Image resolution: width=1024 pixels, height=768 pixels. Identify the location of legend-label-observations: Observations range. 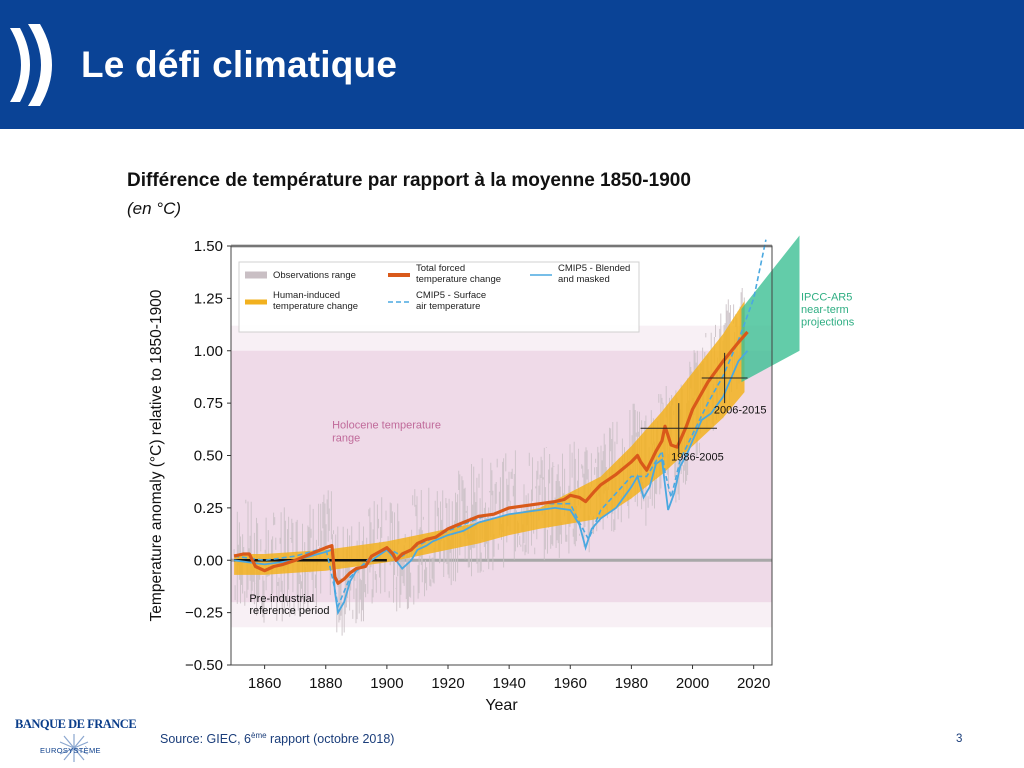
(314, 275).